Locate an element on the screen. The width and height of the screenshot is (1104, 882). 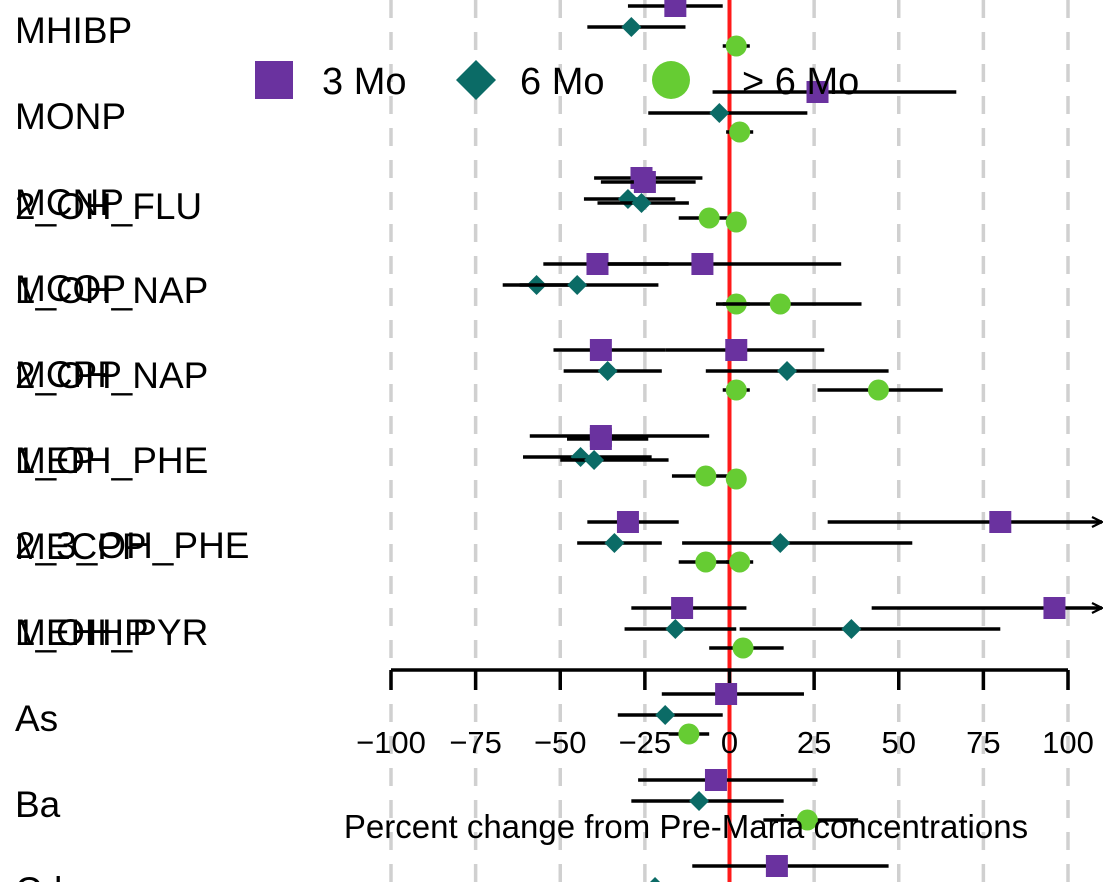
row-label-overlaid: 1_OH_PYR is located at coordinates (111, 632).